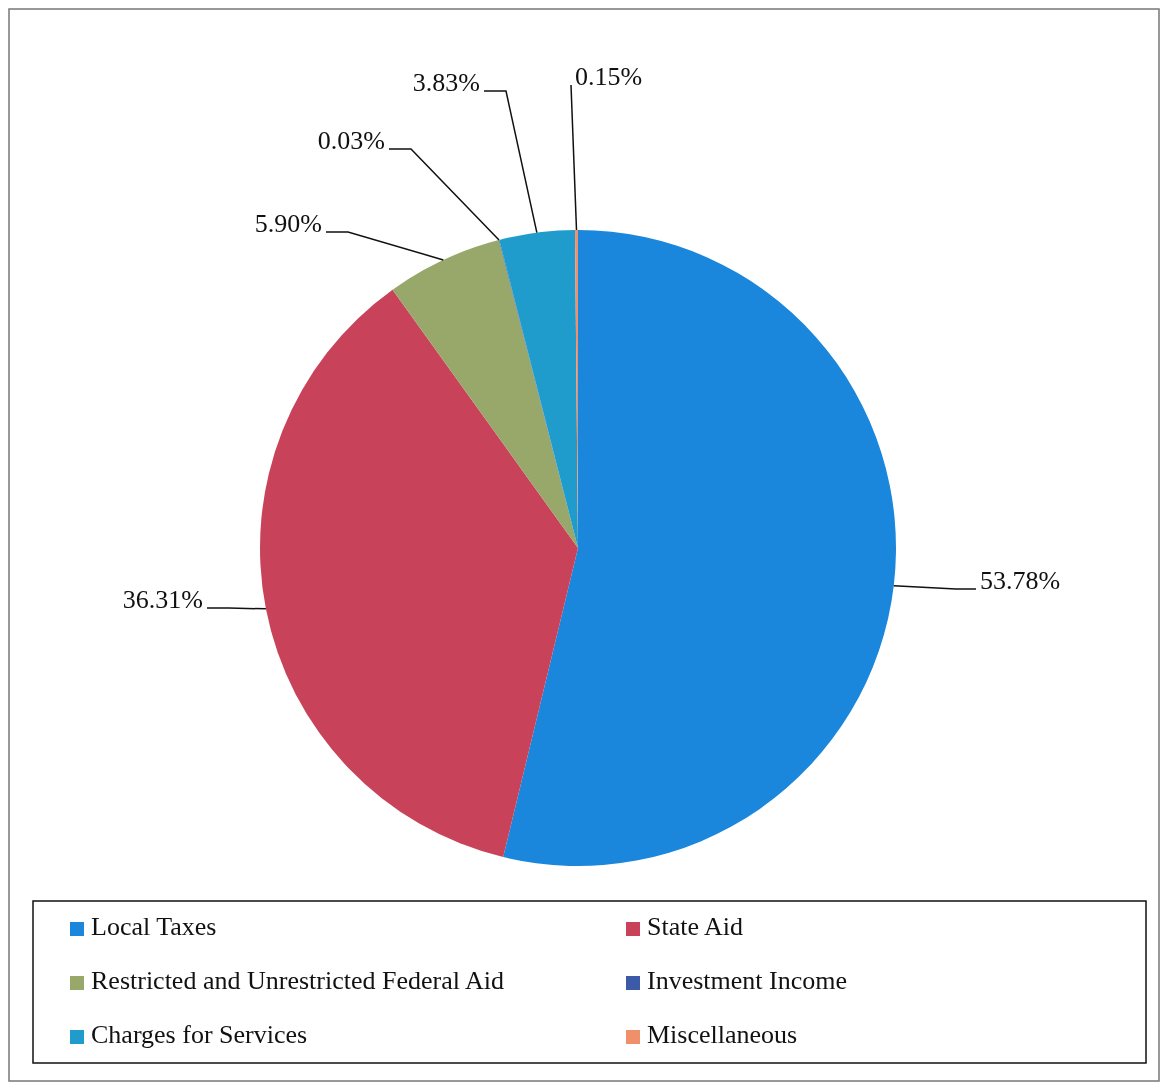 The image size is (1164, 1088). Describe the element at coordinates (288, 223) in the screenshot. I see `data-label: 5.90%` at that location.